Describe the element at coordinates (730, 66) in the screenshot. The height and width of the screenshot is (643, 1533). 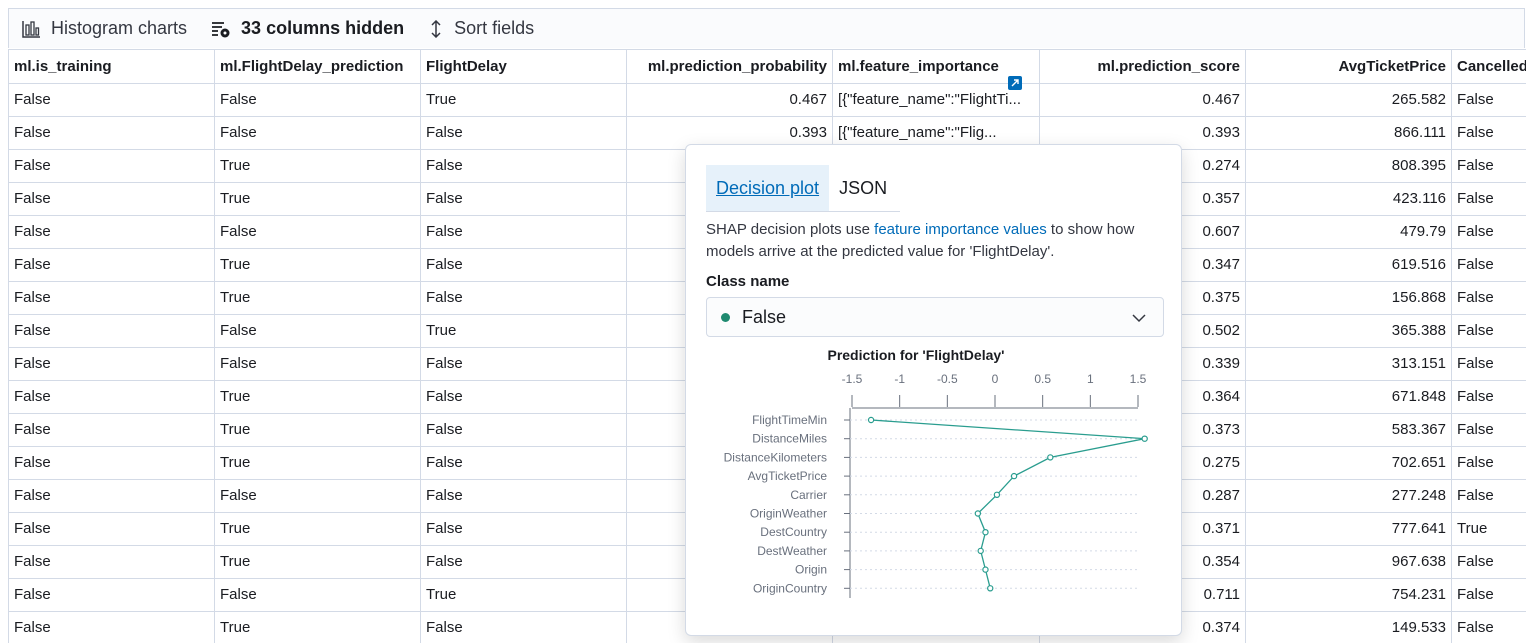
I see `column-header: ml.prediction_probability` at that location.